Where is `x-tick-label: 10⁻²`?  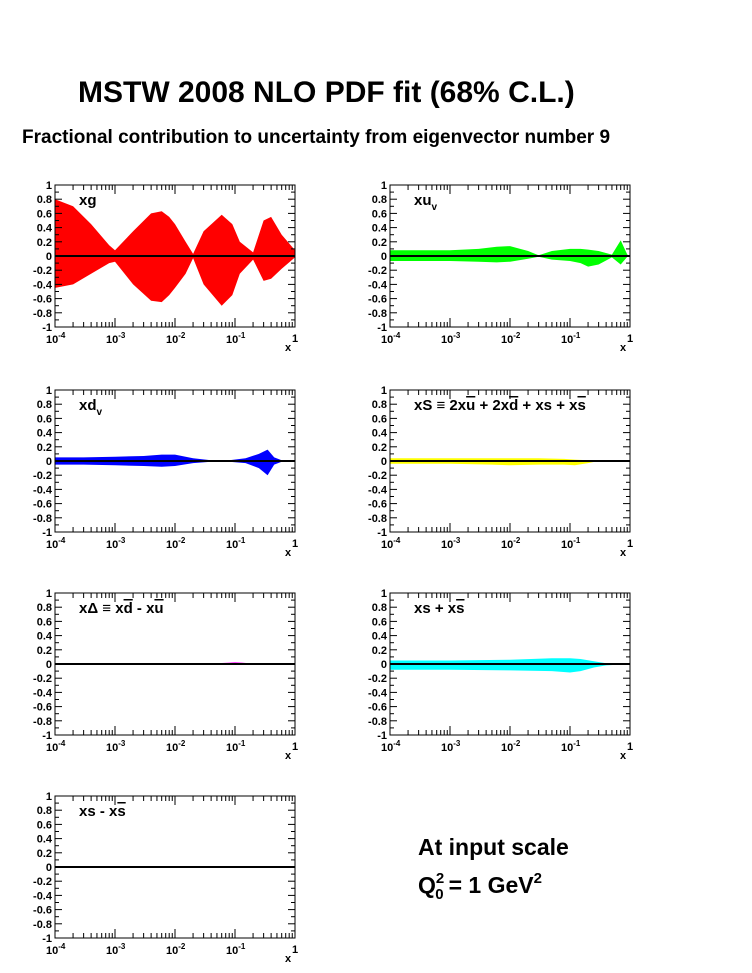 x-tick-label: 10⁻² is located at coordinates (511, 338).